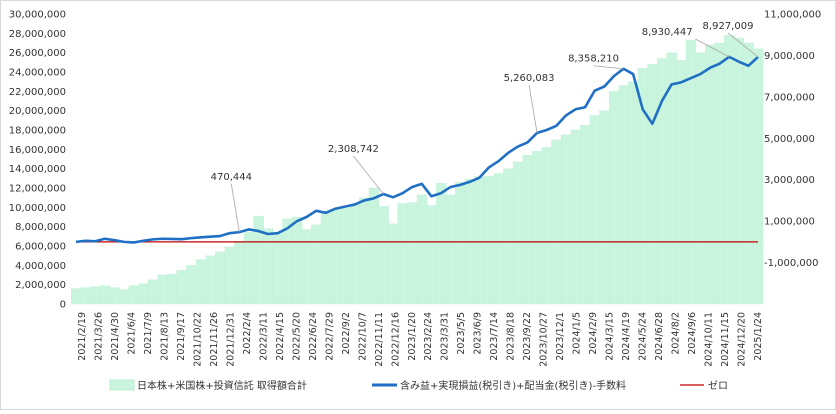 This screenshot has height=414, width=836. I want to click on x-tick-label: 2021/10/22, so click(197, 339).